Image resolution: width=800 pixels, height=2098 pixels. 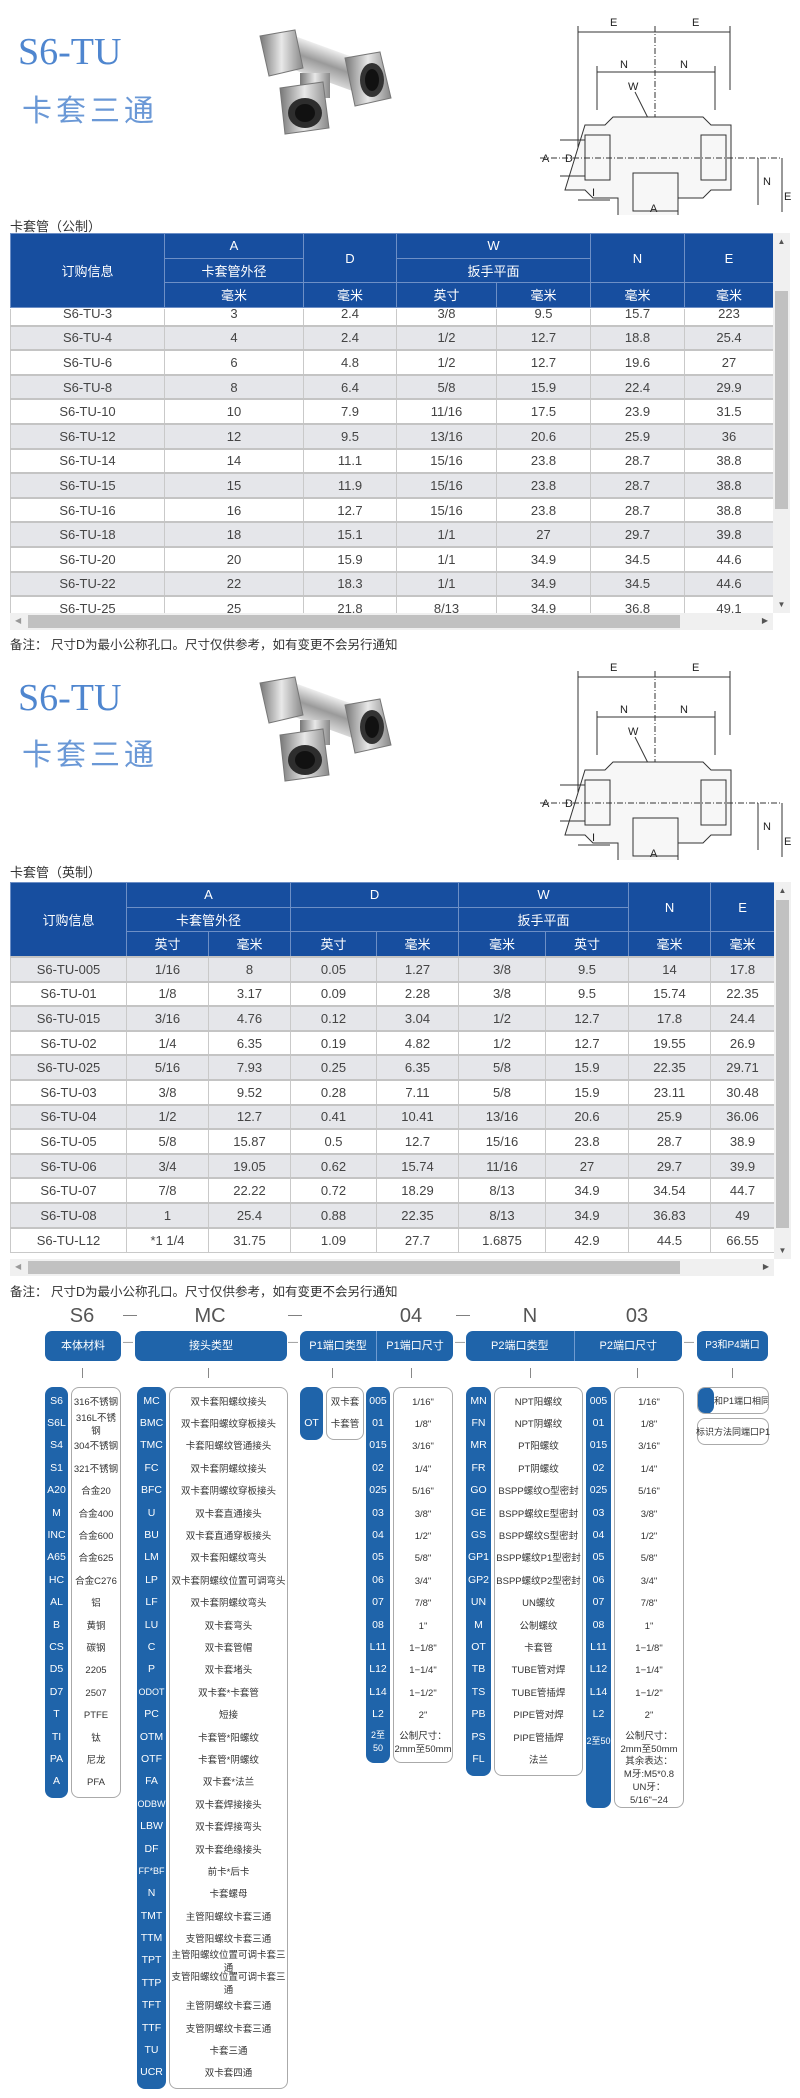 I want to click on value-cell: 38.8, so click(x=728, y=509).